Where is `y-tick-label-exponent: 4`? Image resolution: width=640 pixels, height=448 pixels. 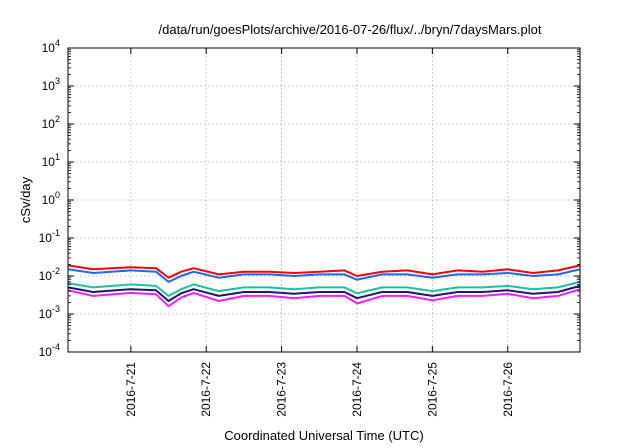
y-tick-label-exponent: 4 is located at coordinates (57, 43).